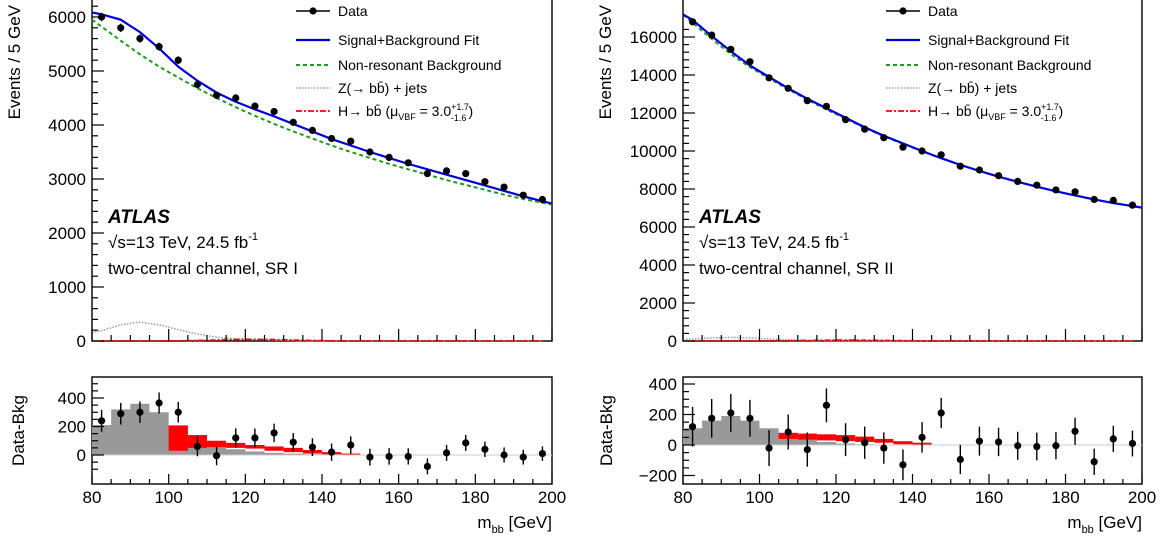 Image resolution: width=1175 pixels, height=538 pixels. What do you see at coordinates (759, 497) in the screenshot?
I see `x-tick-label: 100` at bounding box center [759, 497].